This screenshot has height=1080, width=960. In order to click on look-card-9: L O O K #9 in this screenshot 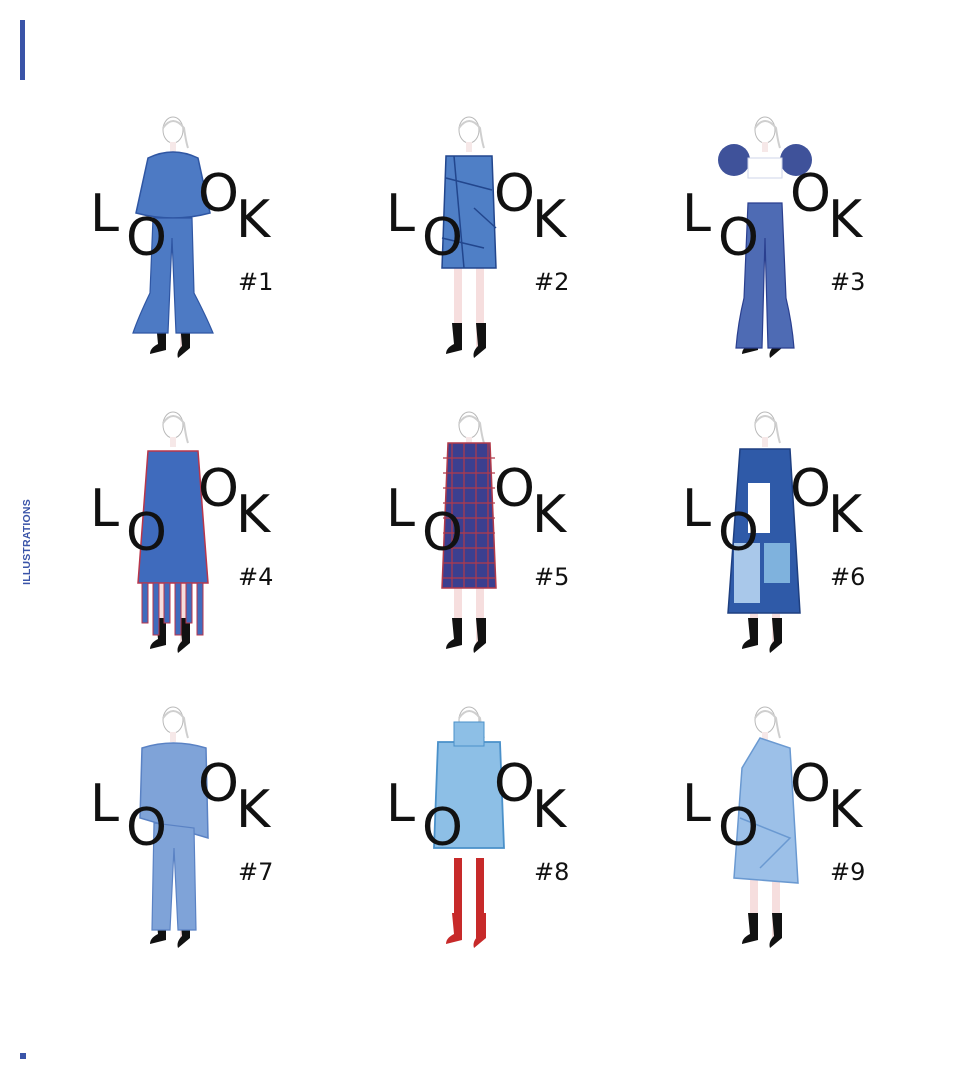, I will do `click(782, 872)`.